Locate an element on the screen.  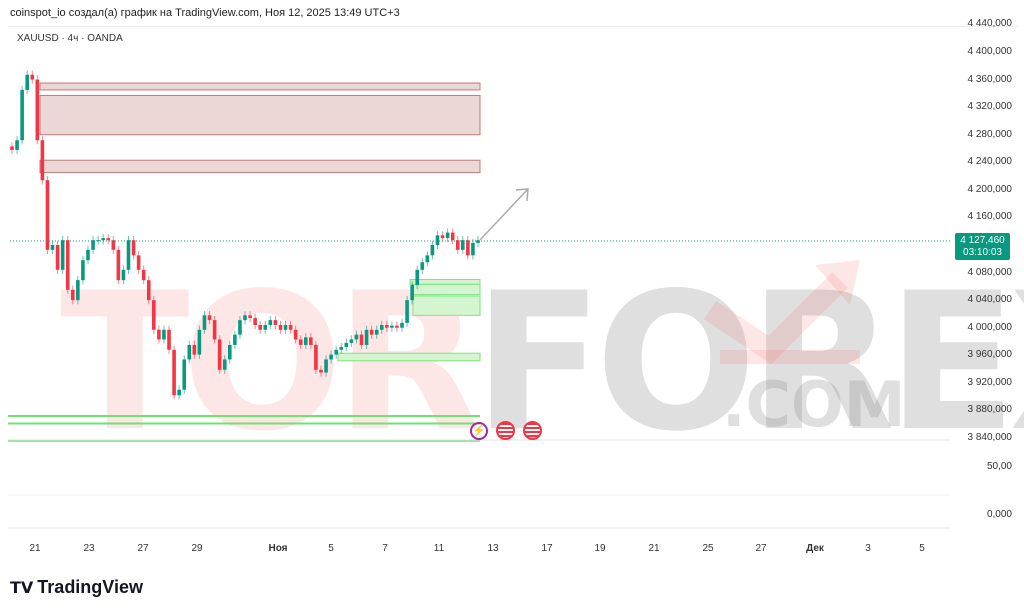
indicator-tick: 50,00 is located at coordinates (999, 466).